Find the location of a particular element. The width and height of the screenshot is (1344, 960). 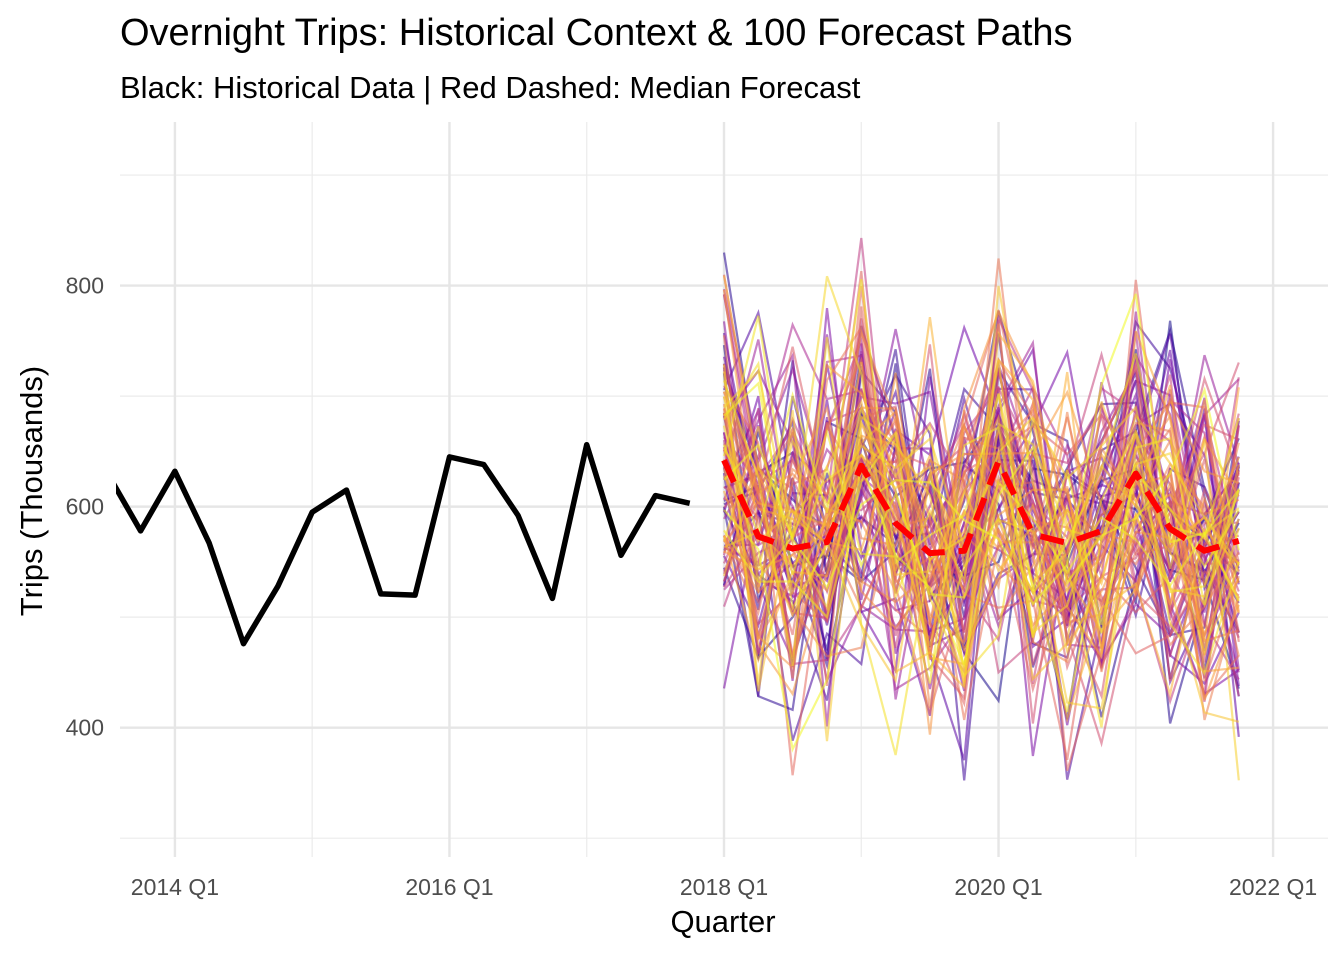

y-tick-label: 400 is located at coordinates (85, 728).